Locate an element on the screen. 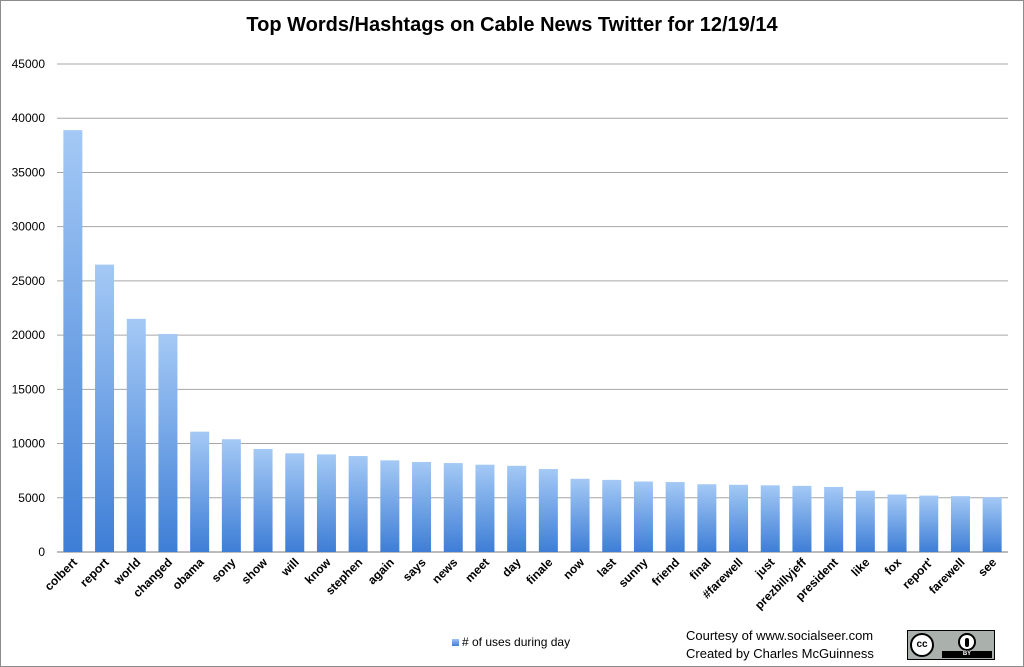  x-tick-label: now is located at coordinates (573, 568).